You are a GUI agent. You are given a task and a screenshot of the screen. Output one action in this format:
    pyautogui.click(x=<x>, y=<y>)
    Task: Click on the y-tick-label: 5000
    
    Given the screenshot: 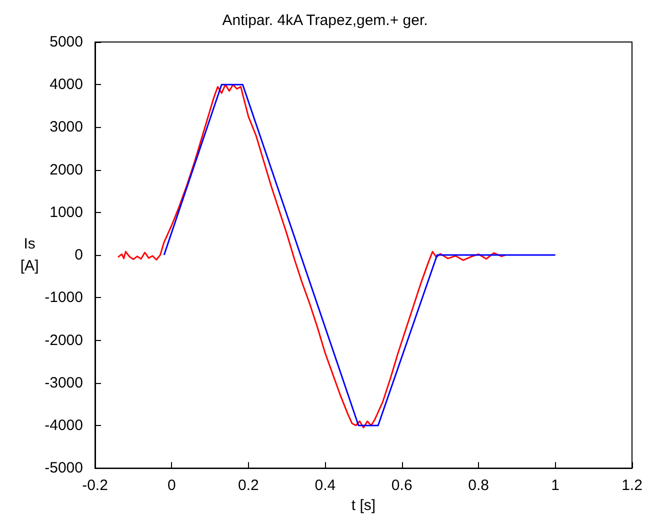 What is the action you would take?
    pyautogui.click(x=66, y=42)
    